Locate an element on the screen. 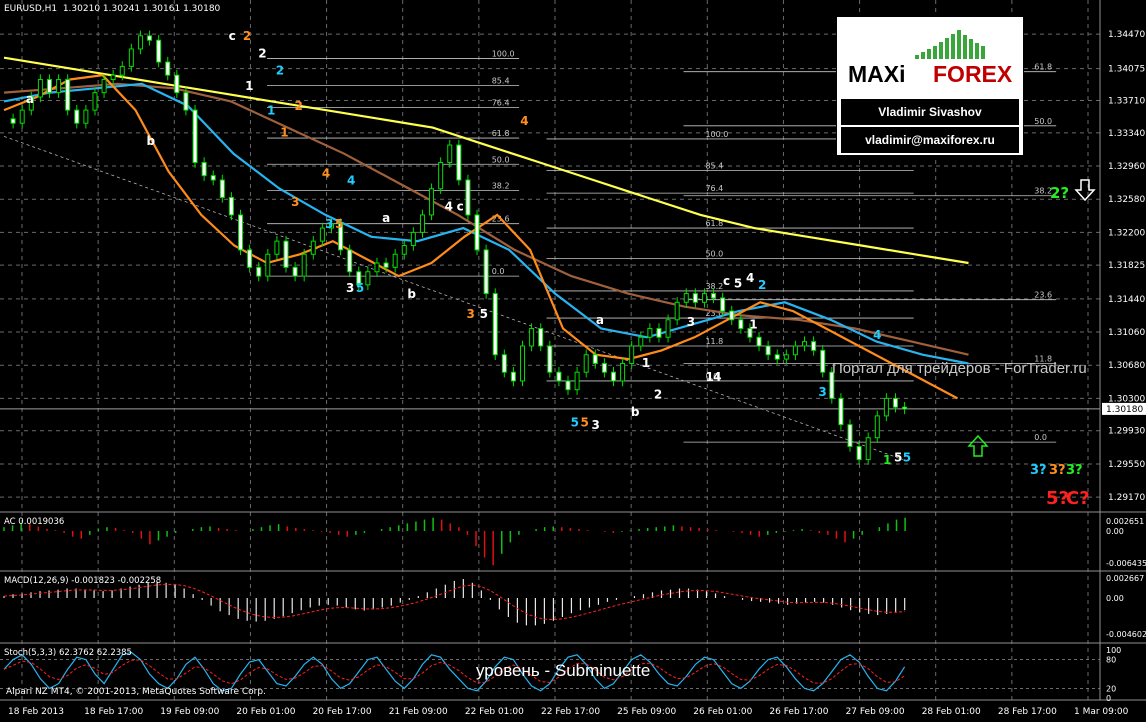 This screenshot has width=1146, height=722. x-tick-label: 28 Feb 17:00 is located at coordinates (1027, 712).